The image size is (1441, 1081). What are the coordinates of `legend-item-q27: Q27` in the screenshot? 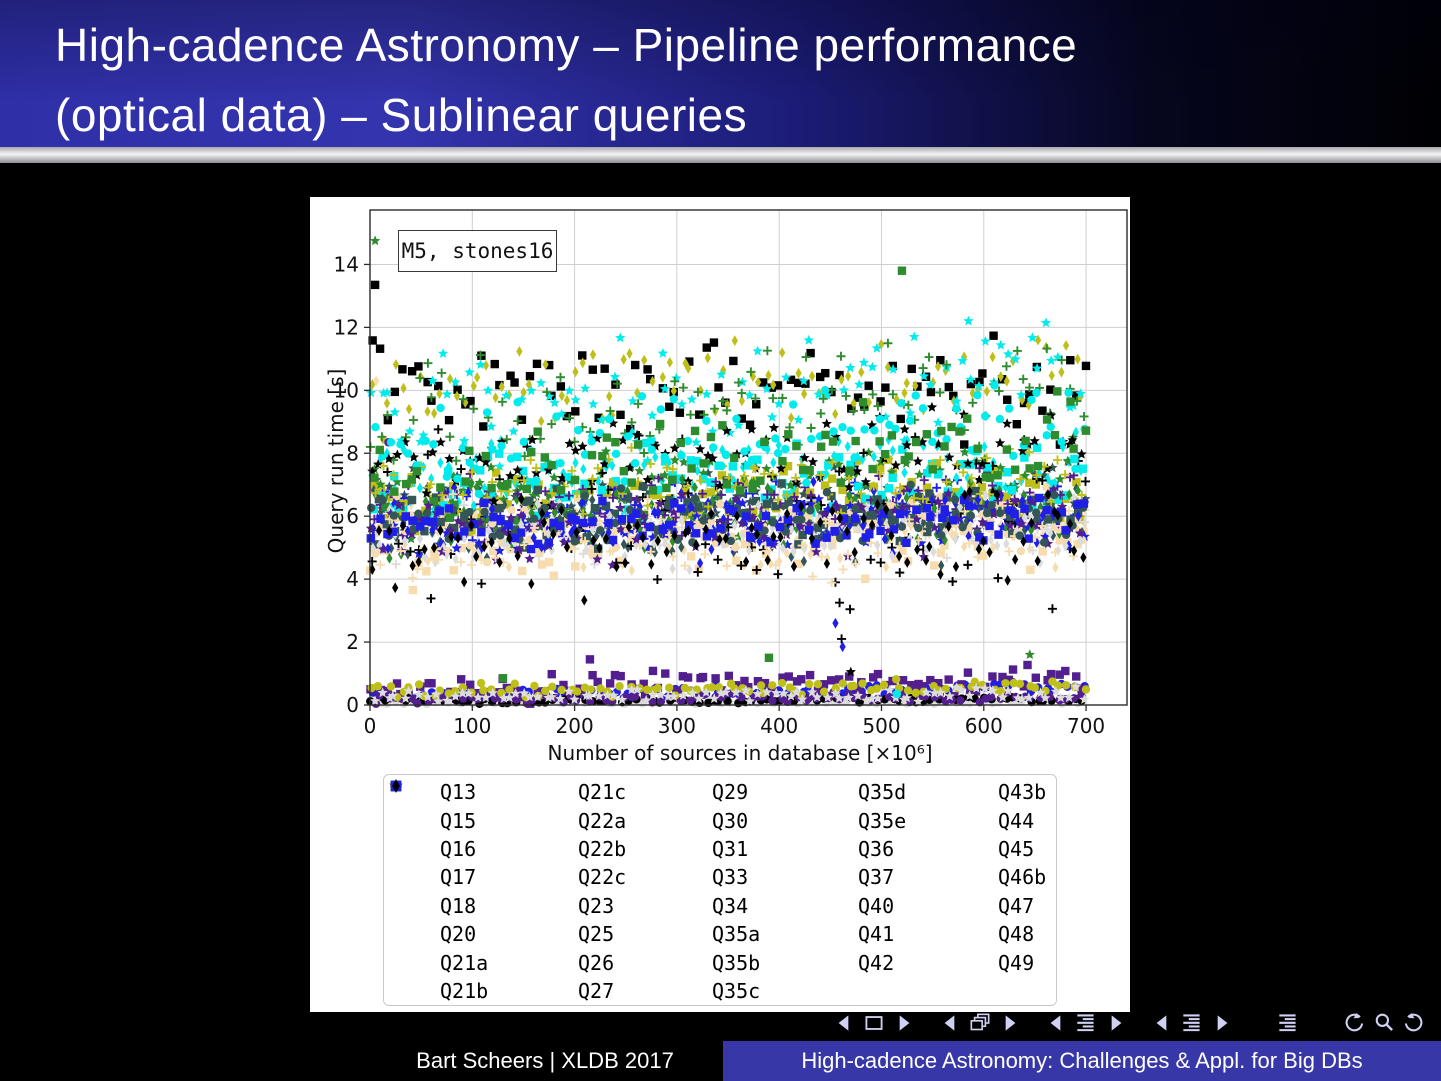 It's located at (530, 892).